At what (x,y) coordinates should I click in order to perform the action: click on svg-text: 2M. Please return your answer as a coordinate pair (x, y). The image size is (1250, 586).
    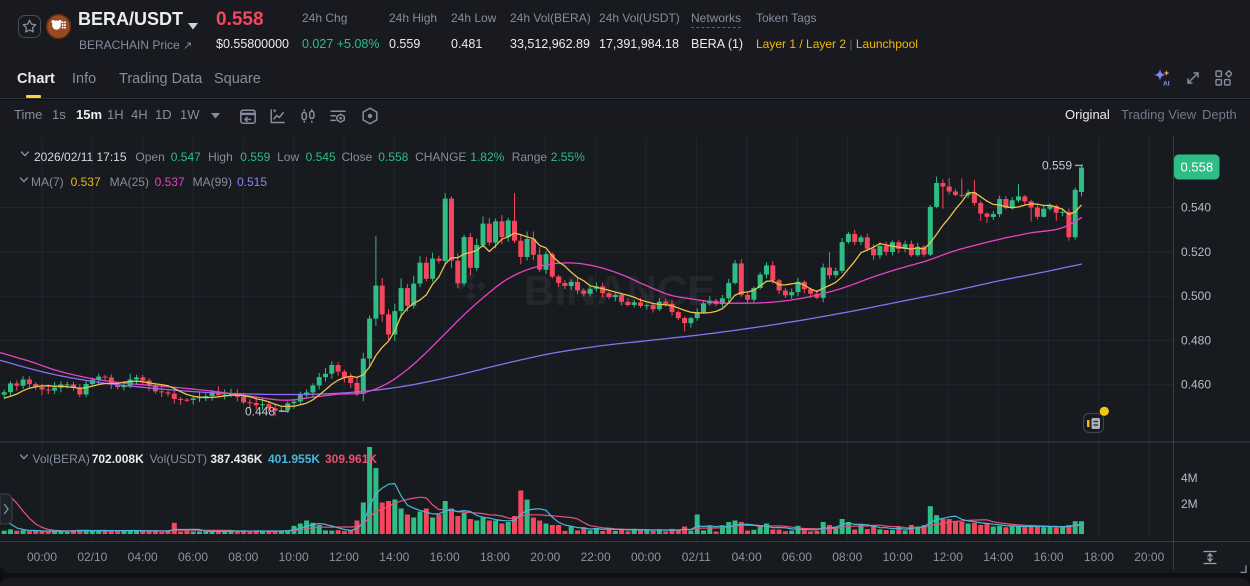
    Looking at the image, I should click on (1189, 504).